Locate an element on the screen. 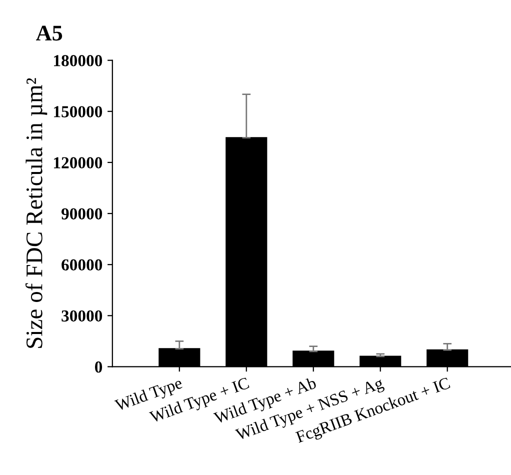 This screenshot has width=511, height=475. y-tick-label: 60000 is located at coordinates (82, 265).